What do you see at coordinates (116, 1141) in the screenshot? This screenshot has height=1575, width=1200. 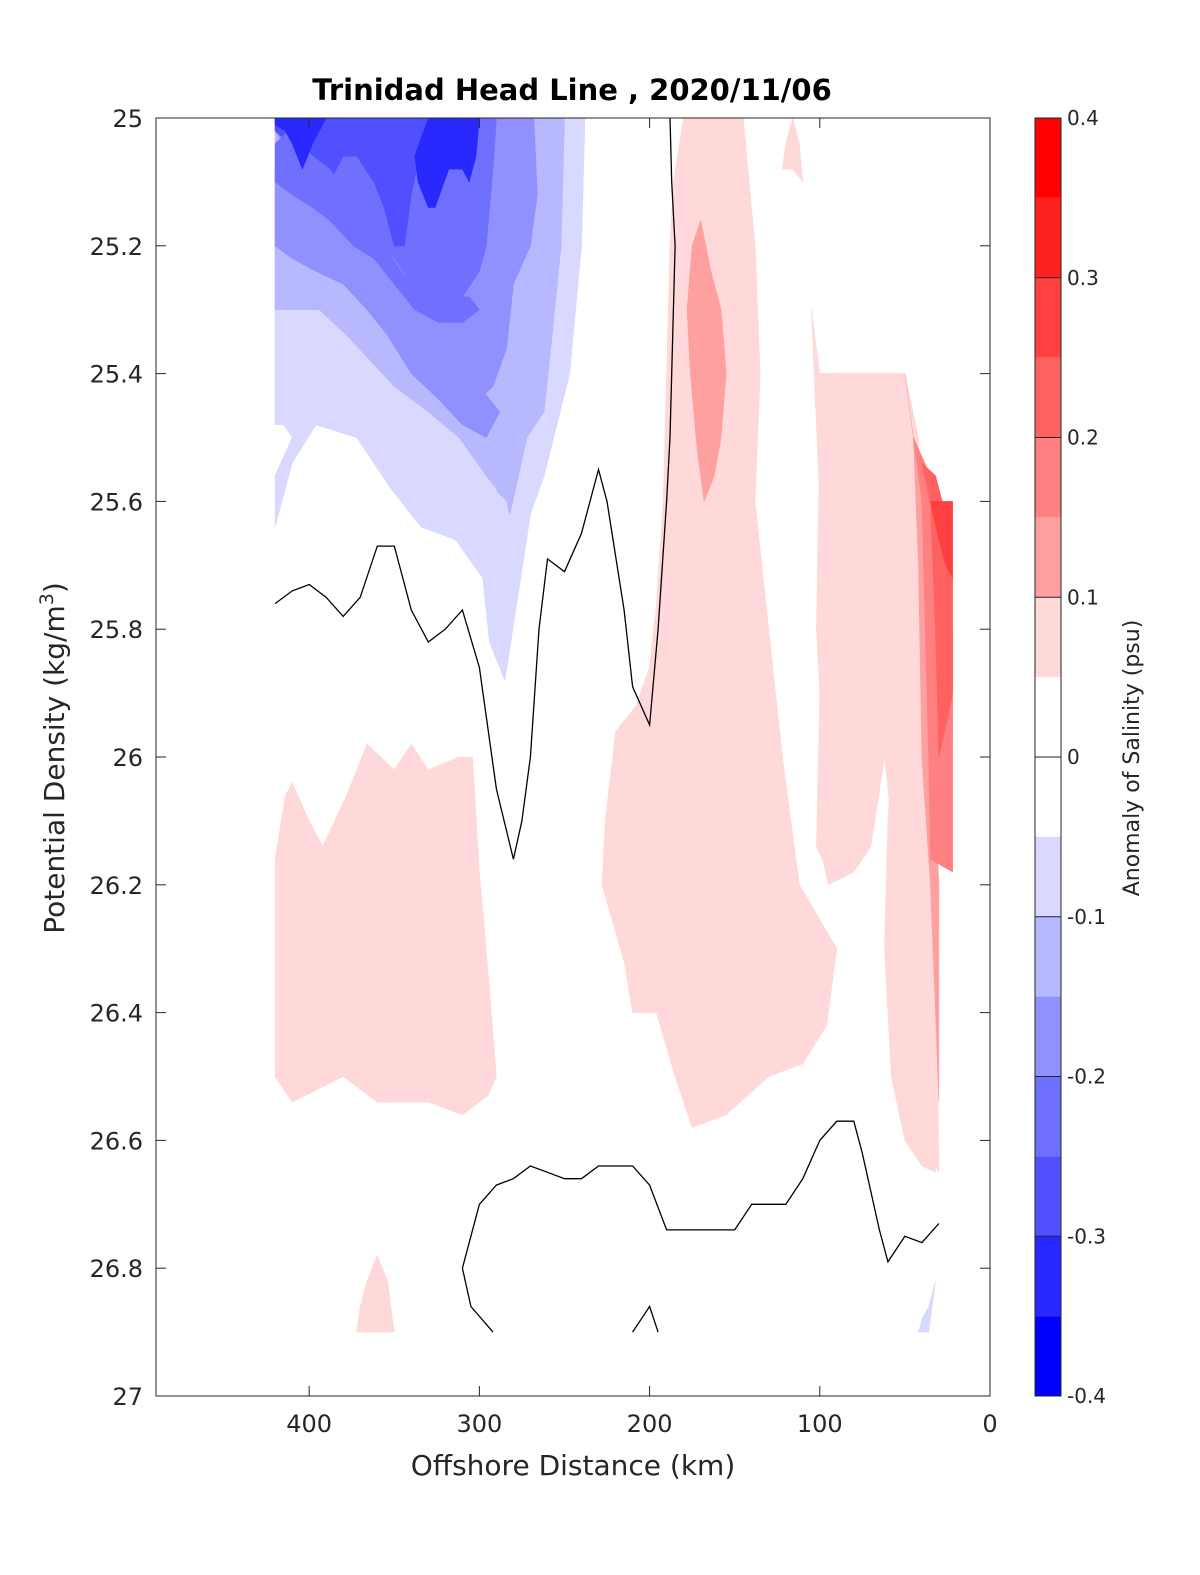 I see `y-tick-label-8: 26.6` at bounding box center [116, 1141].